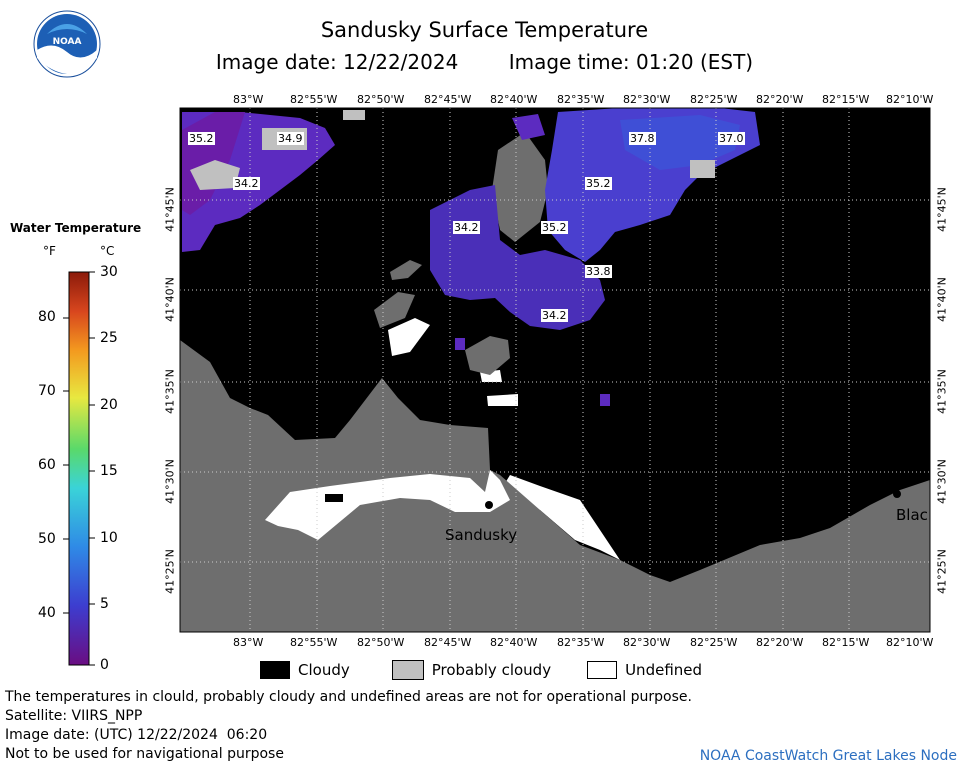 This screenshot has height=773, width=969. What do you see at coordinates (631, 62) in the screenshot?
I see `image-time: Image time: 01:20 (EST)` at bounding box center [631, 62].